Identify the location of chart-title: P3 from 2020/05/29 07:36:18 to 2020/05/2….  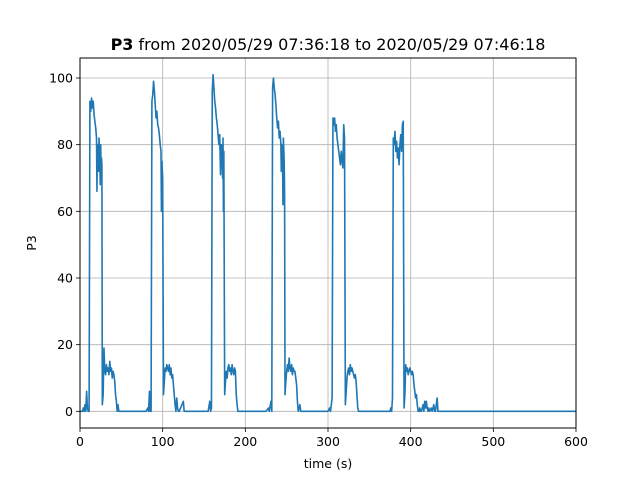
(328, 44).